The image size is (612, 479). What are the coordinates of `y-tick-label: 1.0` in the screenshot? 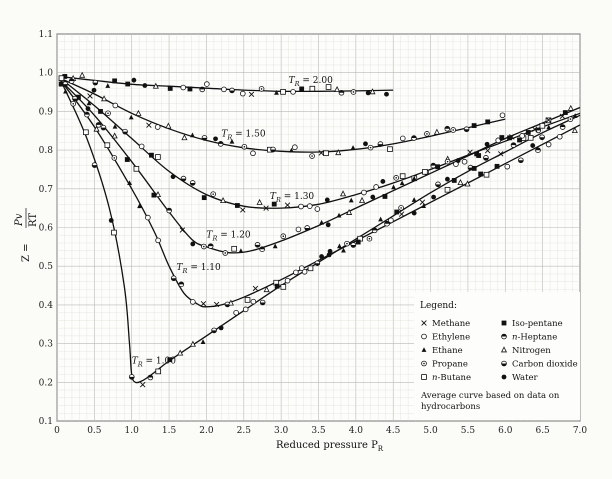 It's located at (46, 74).